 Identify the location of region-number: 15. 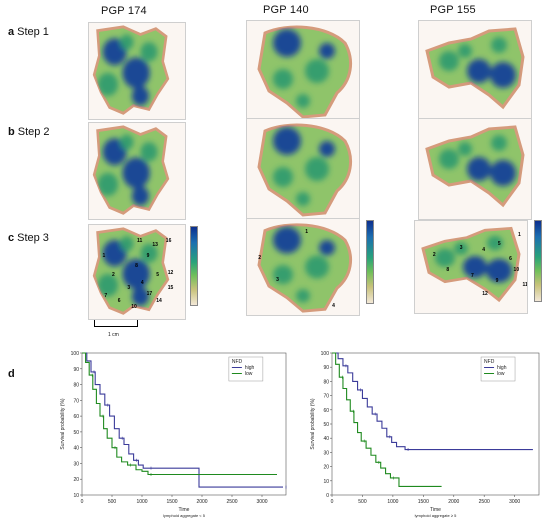
(170, 288).